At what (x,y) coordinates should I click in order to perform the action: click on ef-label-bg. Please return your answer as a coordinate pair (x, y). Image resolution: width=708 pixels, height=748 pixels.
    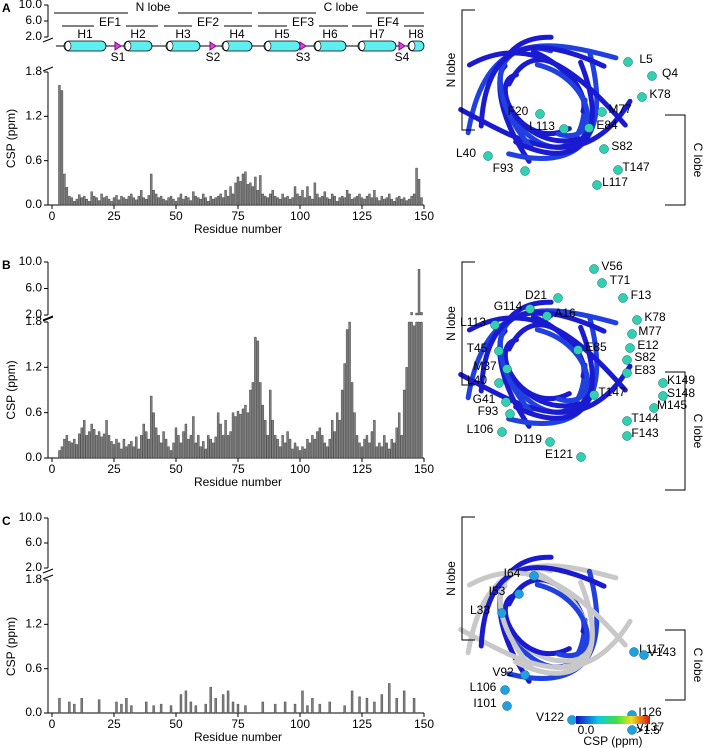
    Looking at the image, I should click on (303, 26).